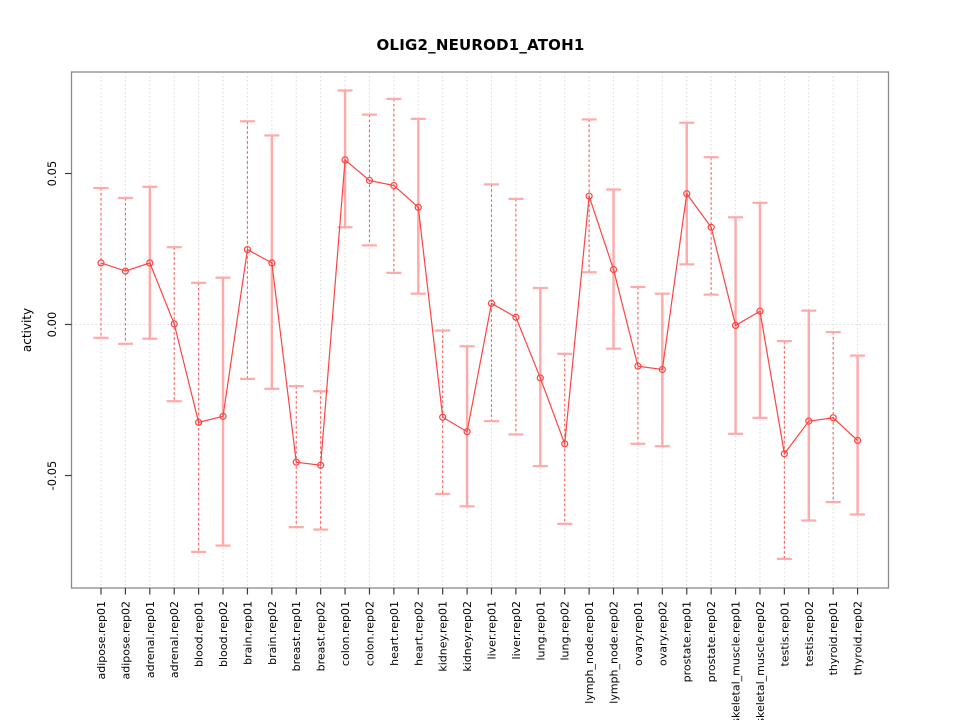  What do you see at coordinates (858, 638) in the screenshot?
I see `x-category-label: thyroid.rep02` at bounding box center [858, 638].